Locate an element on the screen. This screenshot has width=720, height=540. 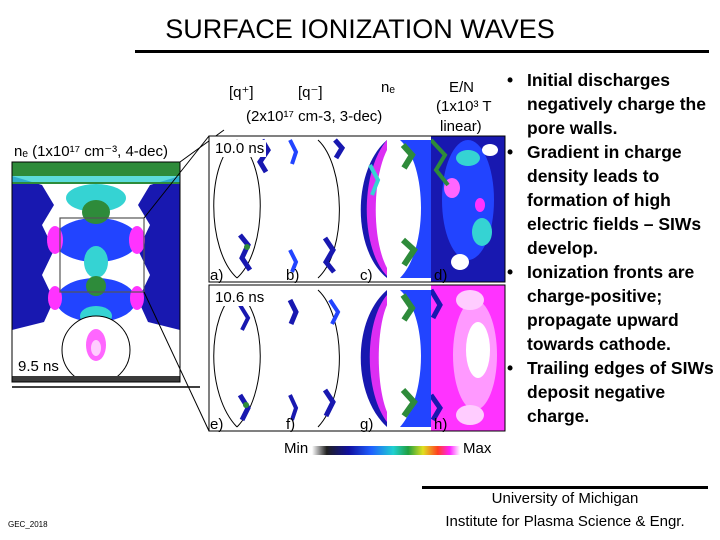
panel-letter-e: e) is located at coordinates (217, 424).